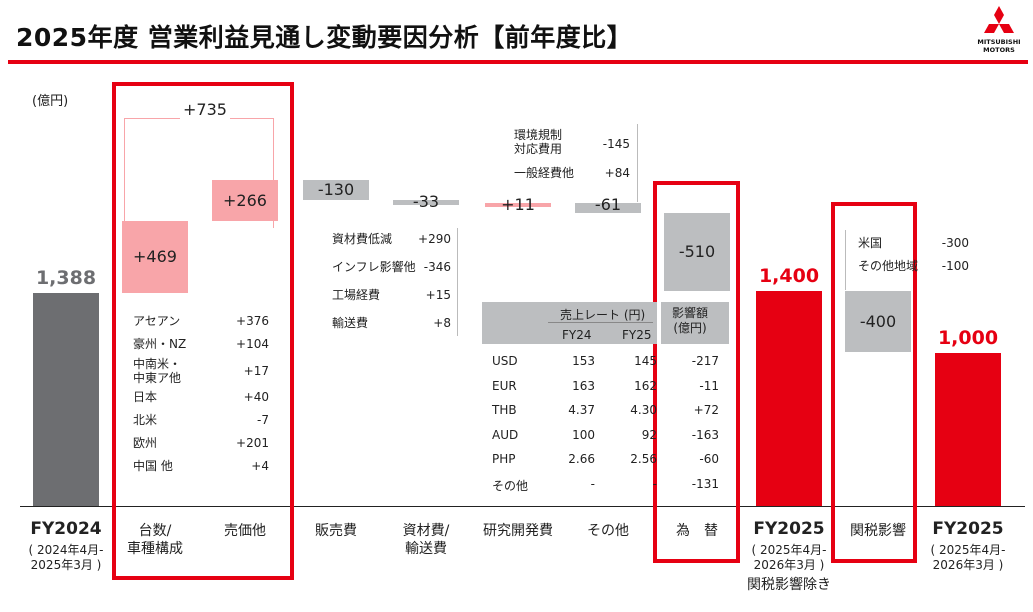  What do you see at coordinates (583, 361) in the screenshot?
I see `fx-cell-fy24: 153` at bounding box center [583, 361].